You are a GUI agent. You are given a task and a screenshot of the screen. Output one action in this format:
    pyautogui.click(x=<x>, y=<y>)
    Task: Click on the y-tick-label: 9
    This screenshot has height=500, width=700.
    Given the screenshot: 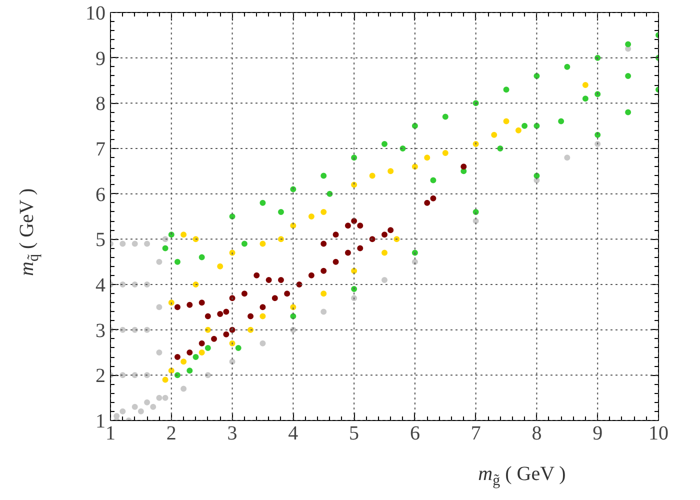 What is the action you would take?
    pyautogui.click(x=101, y=59)
    